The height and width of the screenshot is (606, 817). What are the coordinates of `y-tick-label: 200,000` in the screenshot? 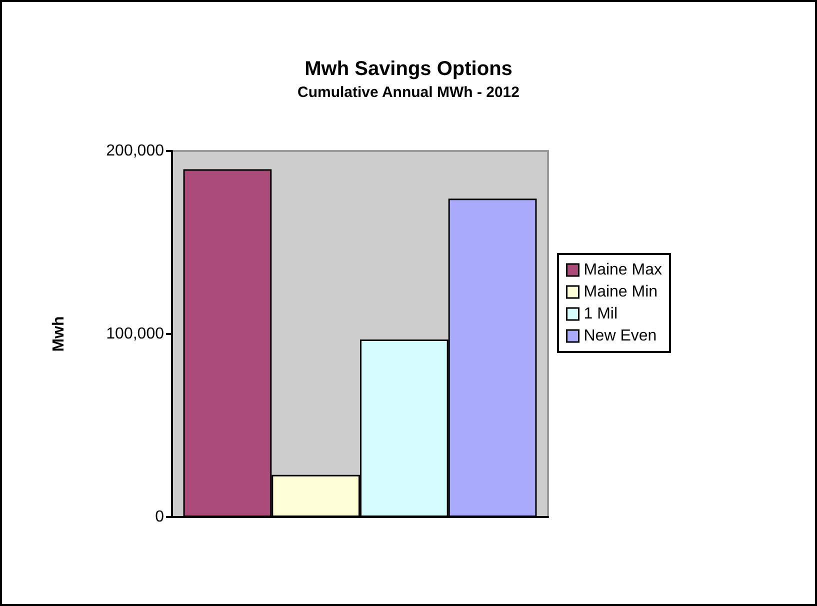 It's located at (135, 151).